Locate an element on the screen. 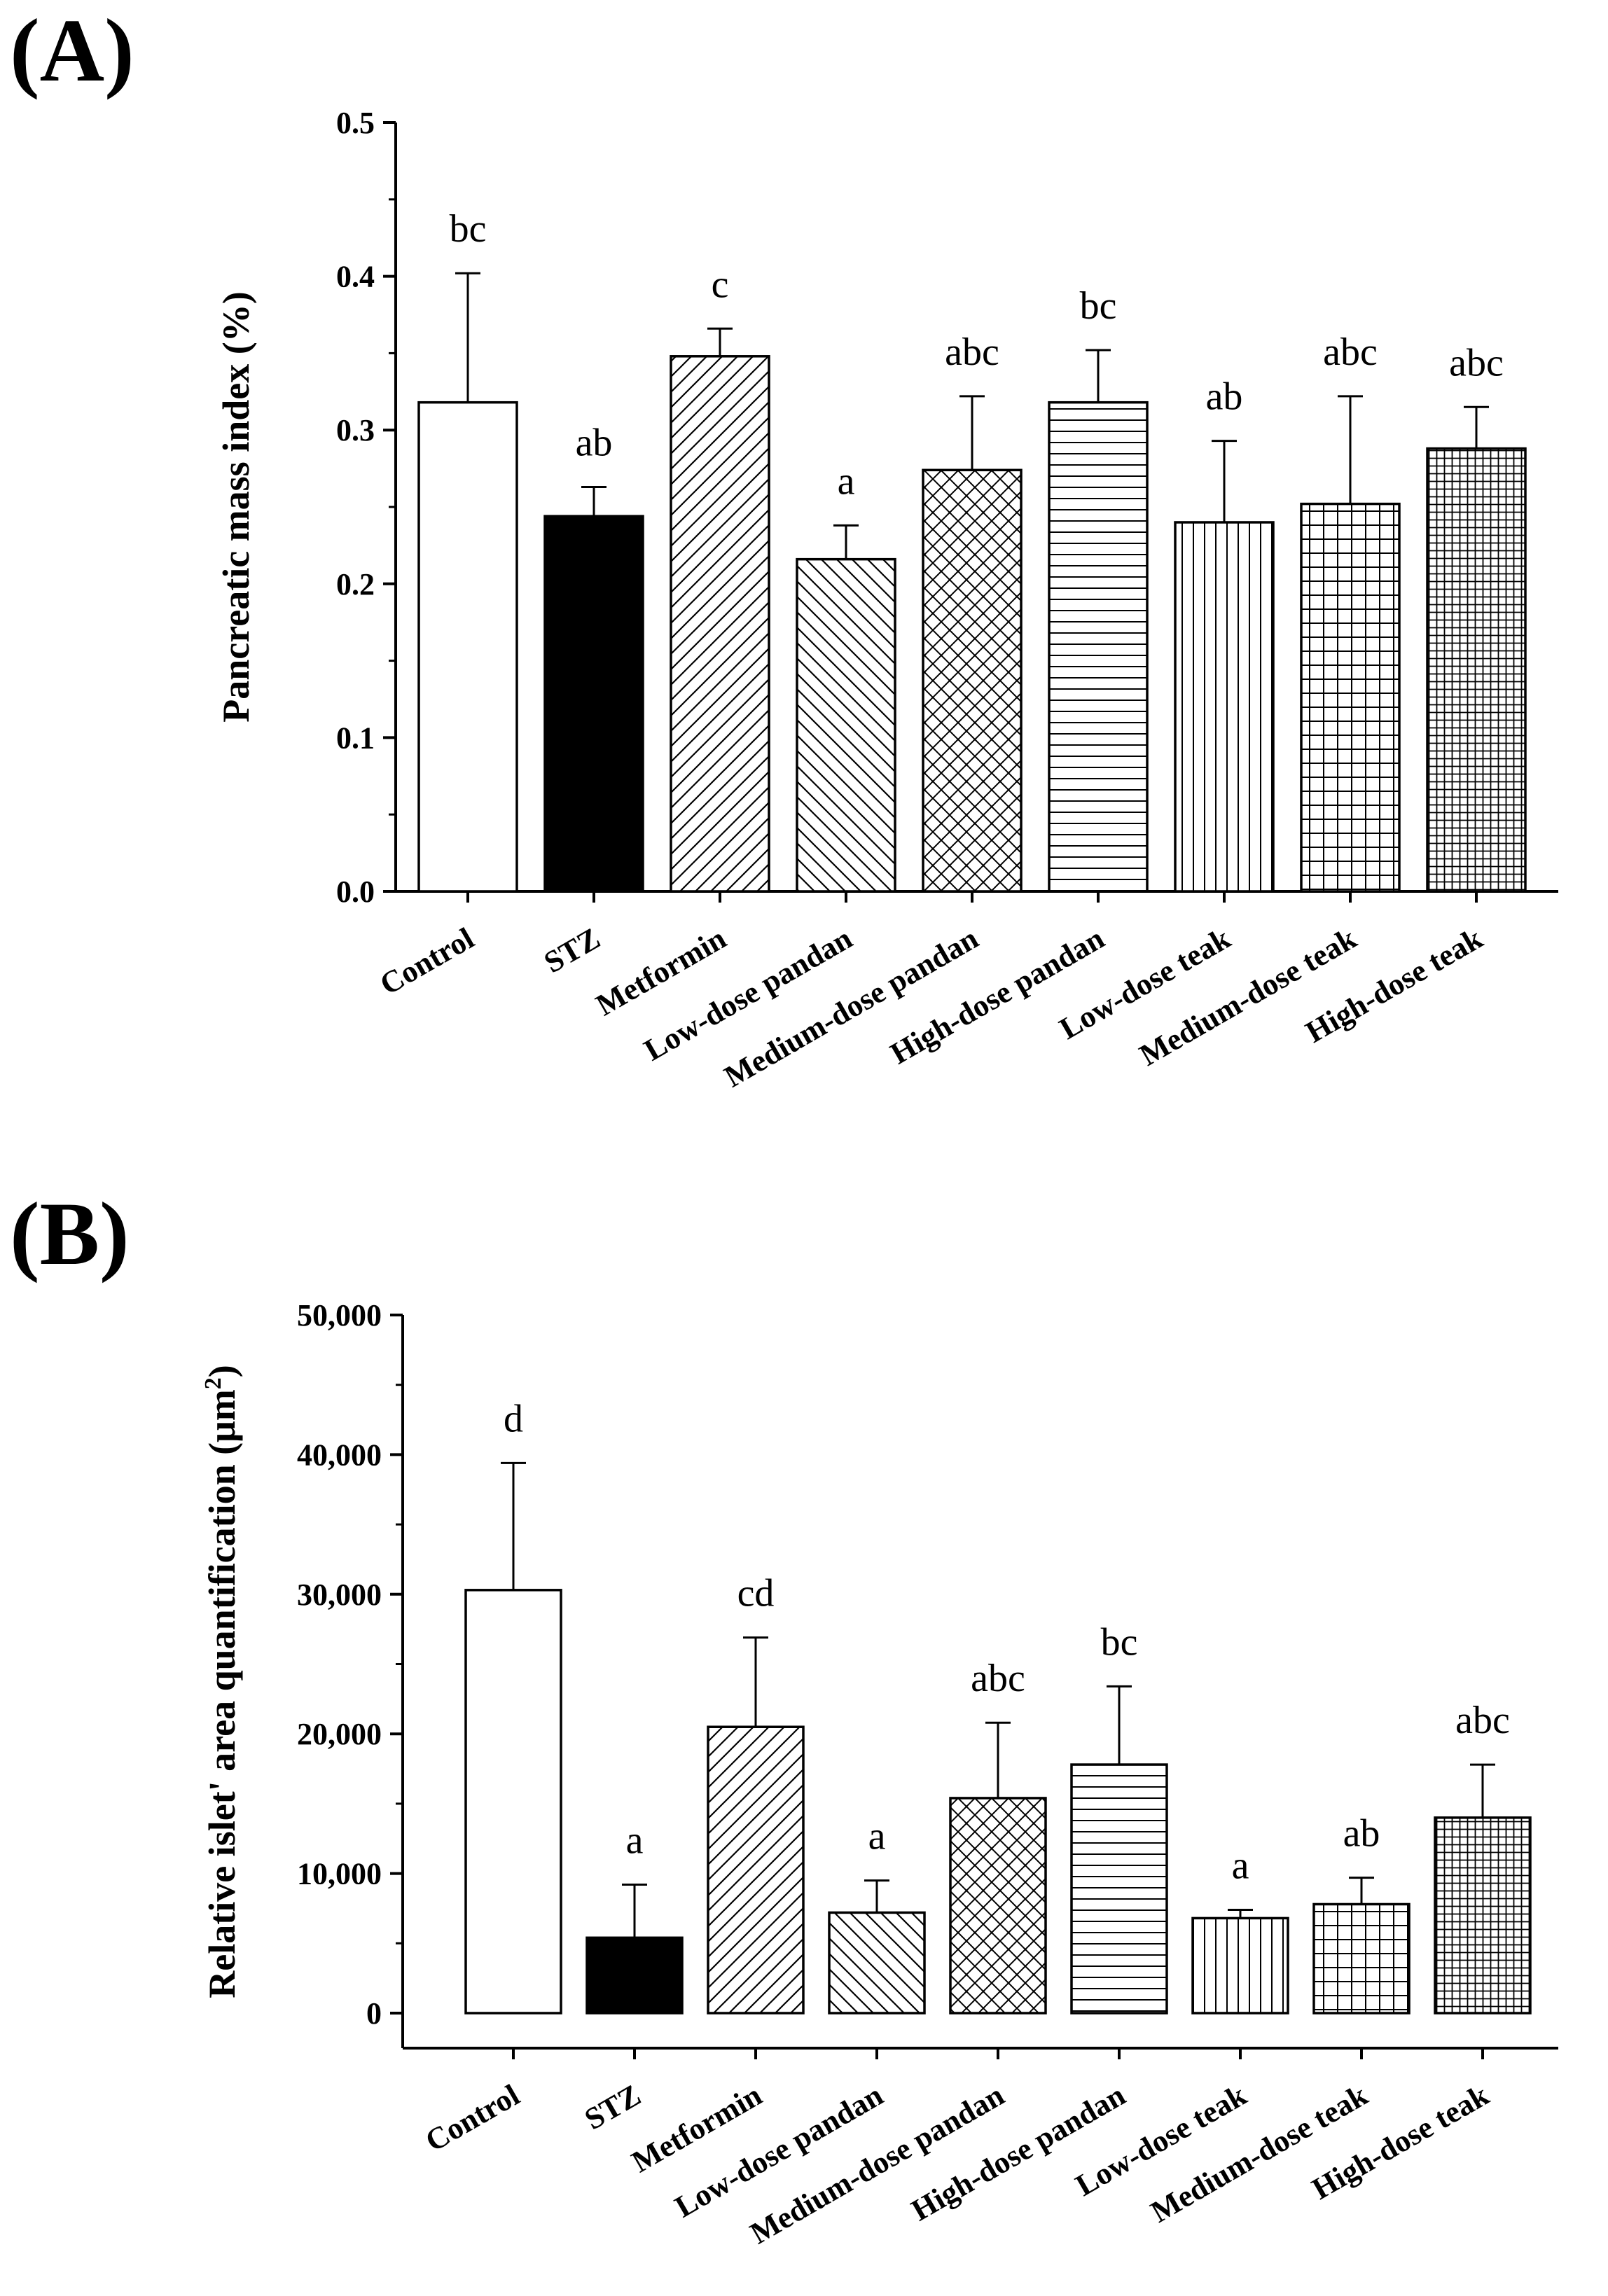 The height and width of the screenshot is (2296, 1608). y-tick-label: 40,000 is located at coordinates (339, 1455).